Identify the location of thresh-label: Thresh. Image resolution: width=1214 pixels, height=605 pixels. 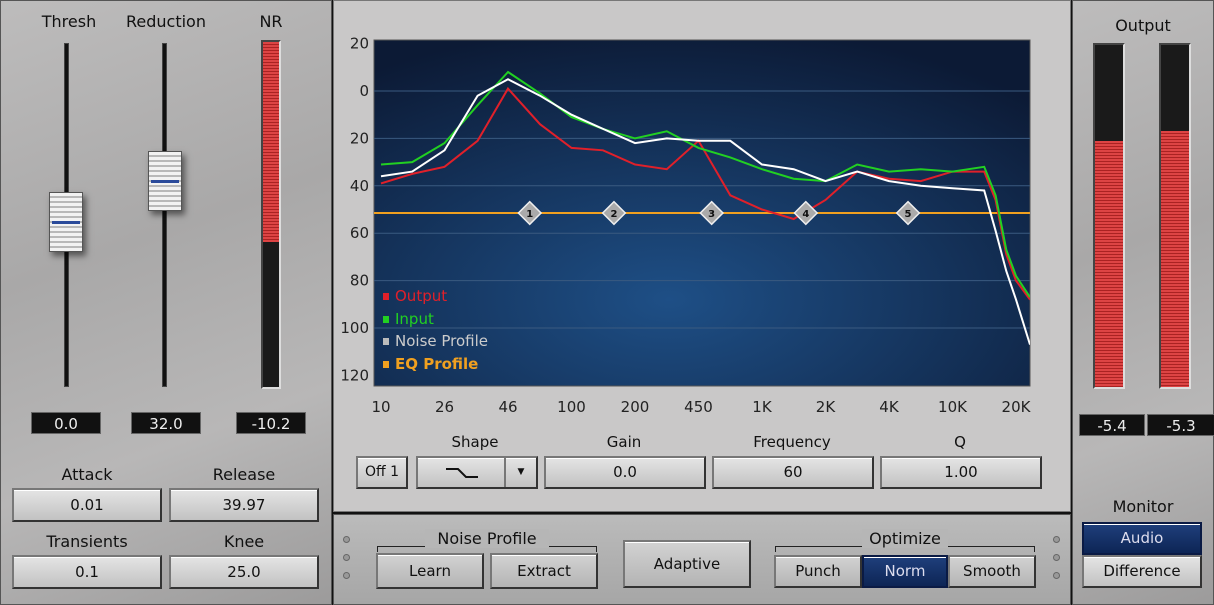
(69, 21).